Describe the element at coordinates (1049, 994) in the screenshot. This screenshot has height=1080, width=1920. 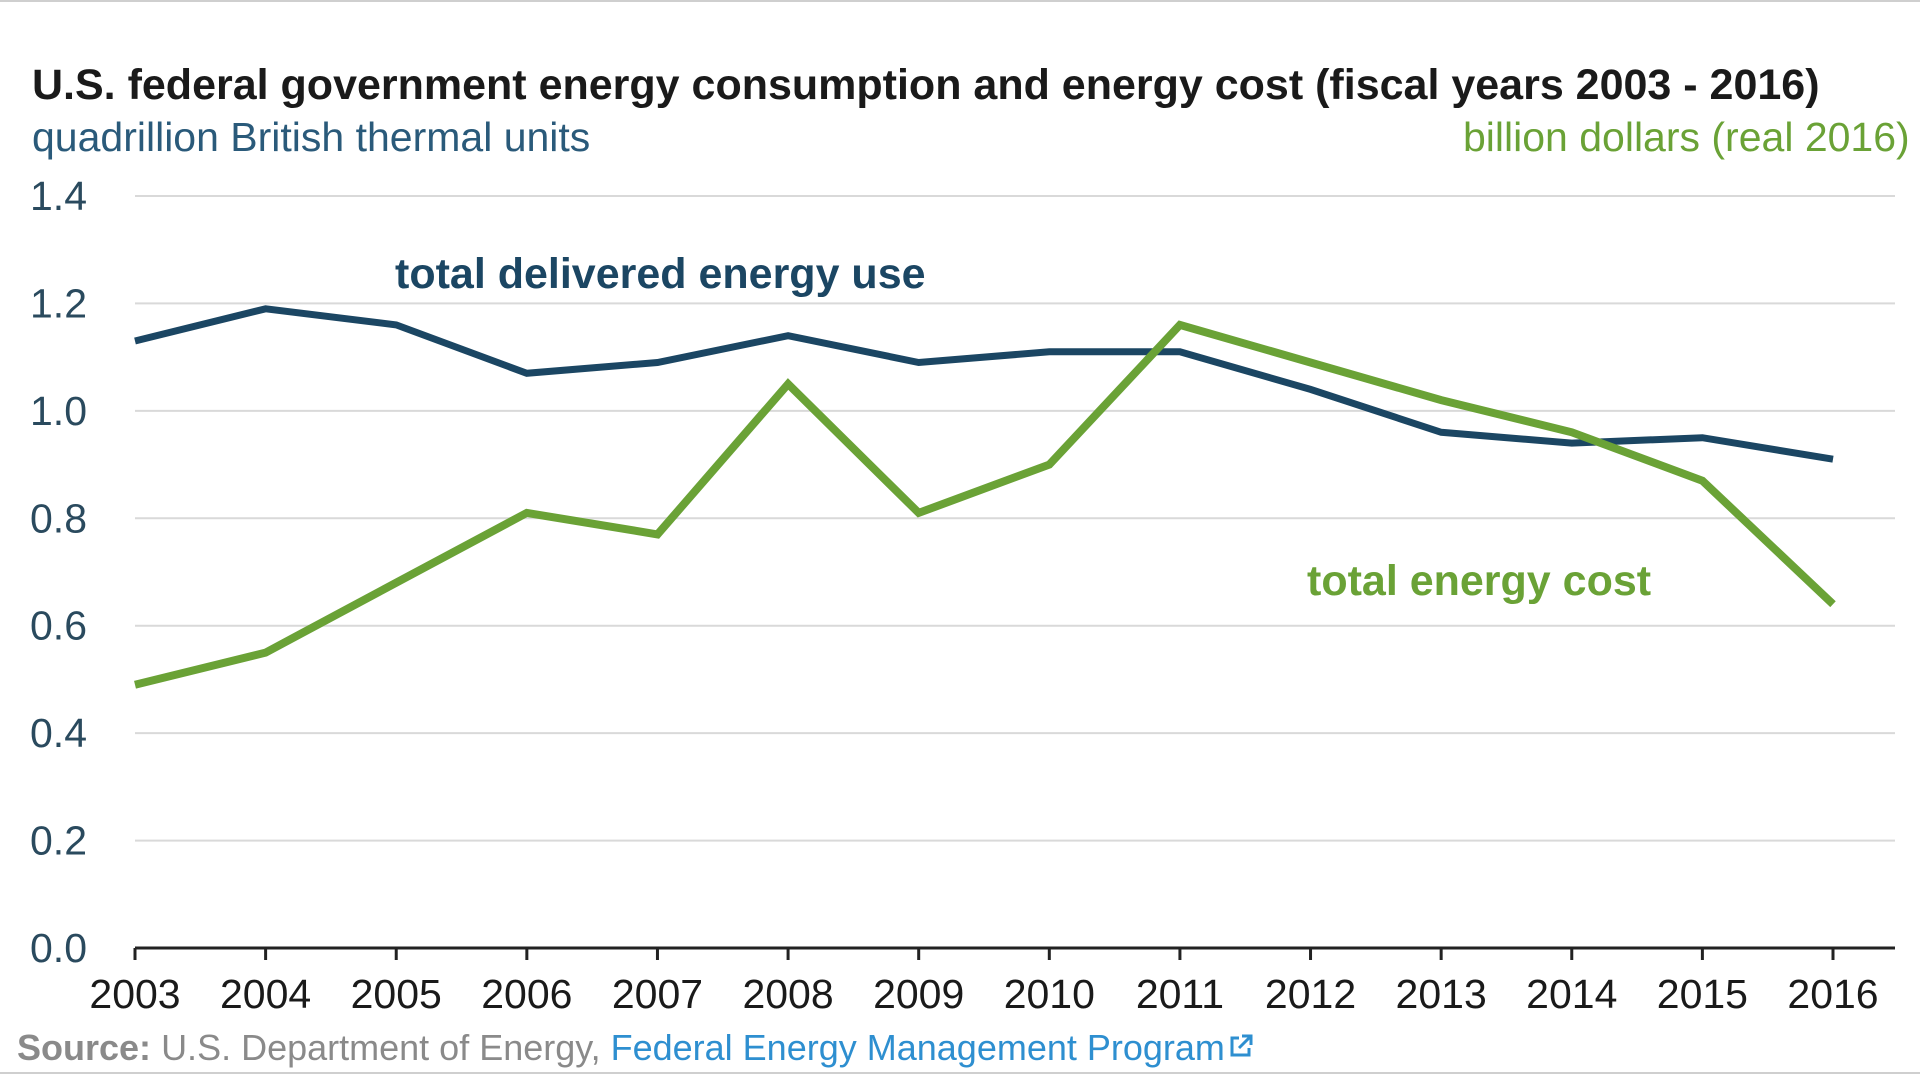
I see `x-tick-label: 2010` at that location.